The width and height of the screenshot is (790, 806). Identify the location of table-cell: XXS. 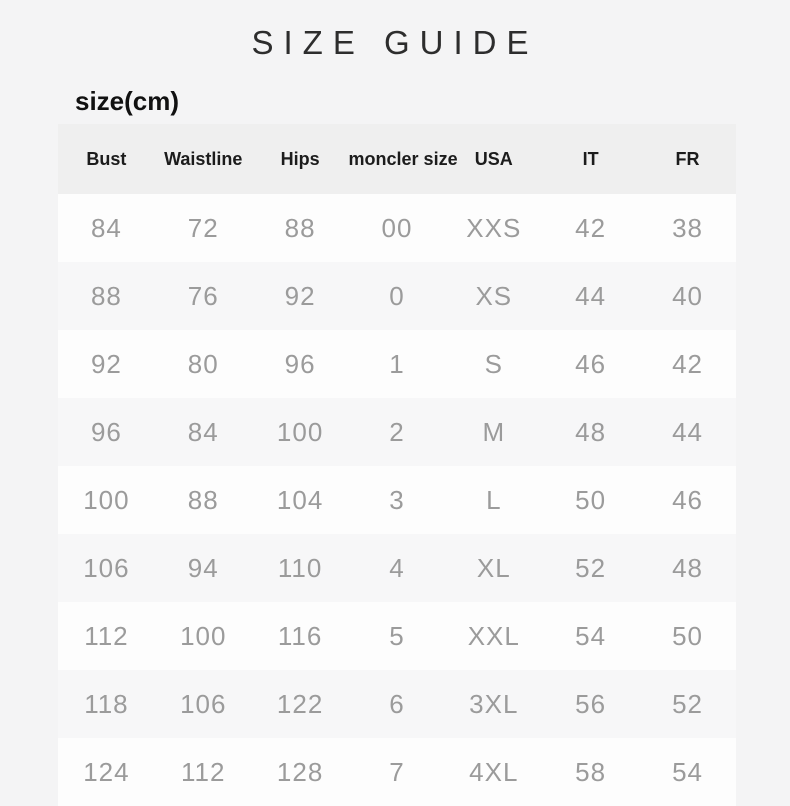
(494, 227).